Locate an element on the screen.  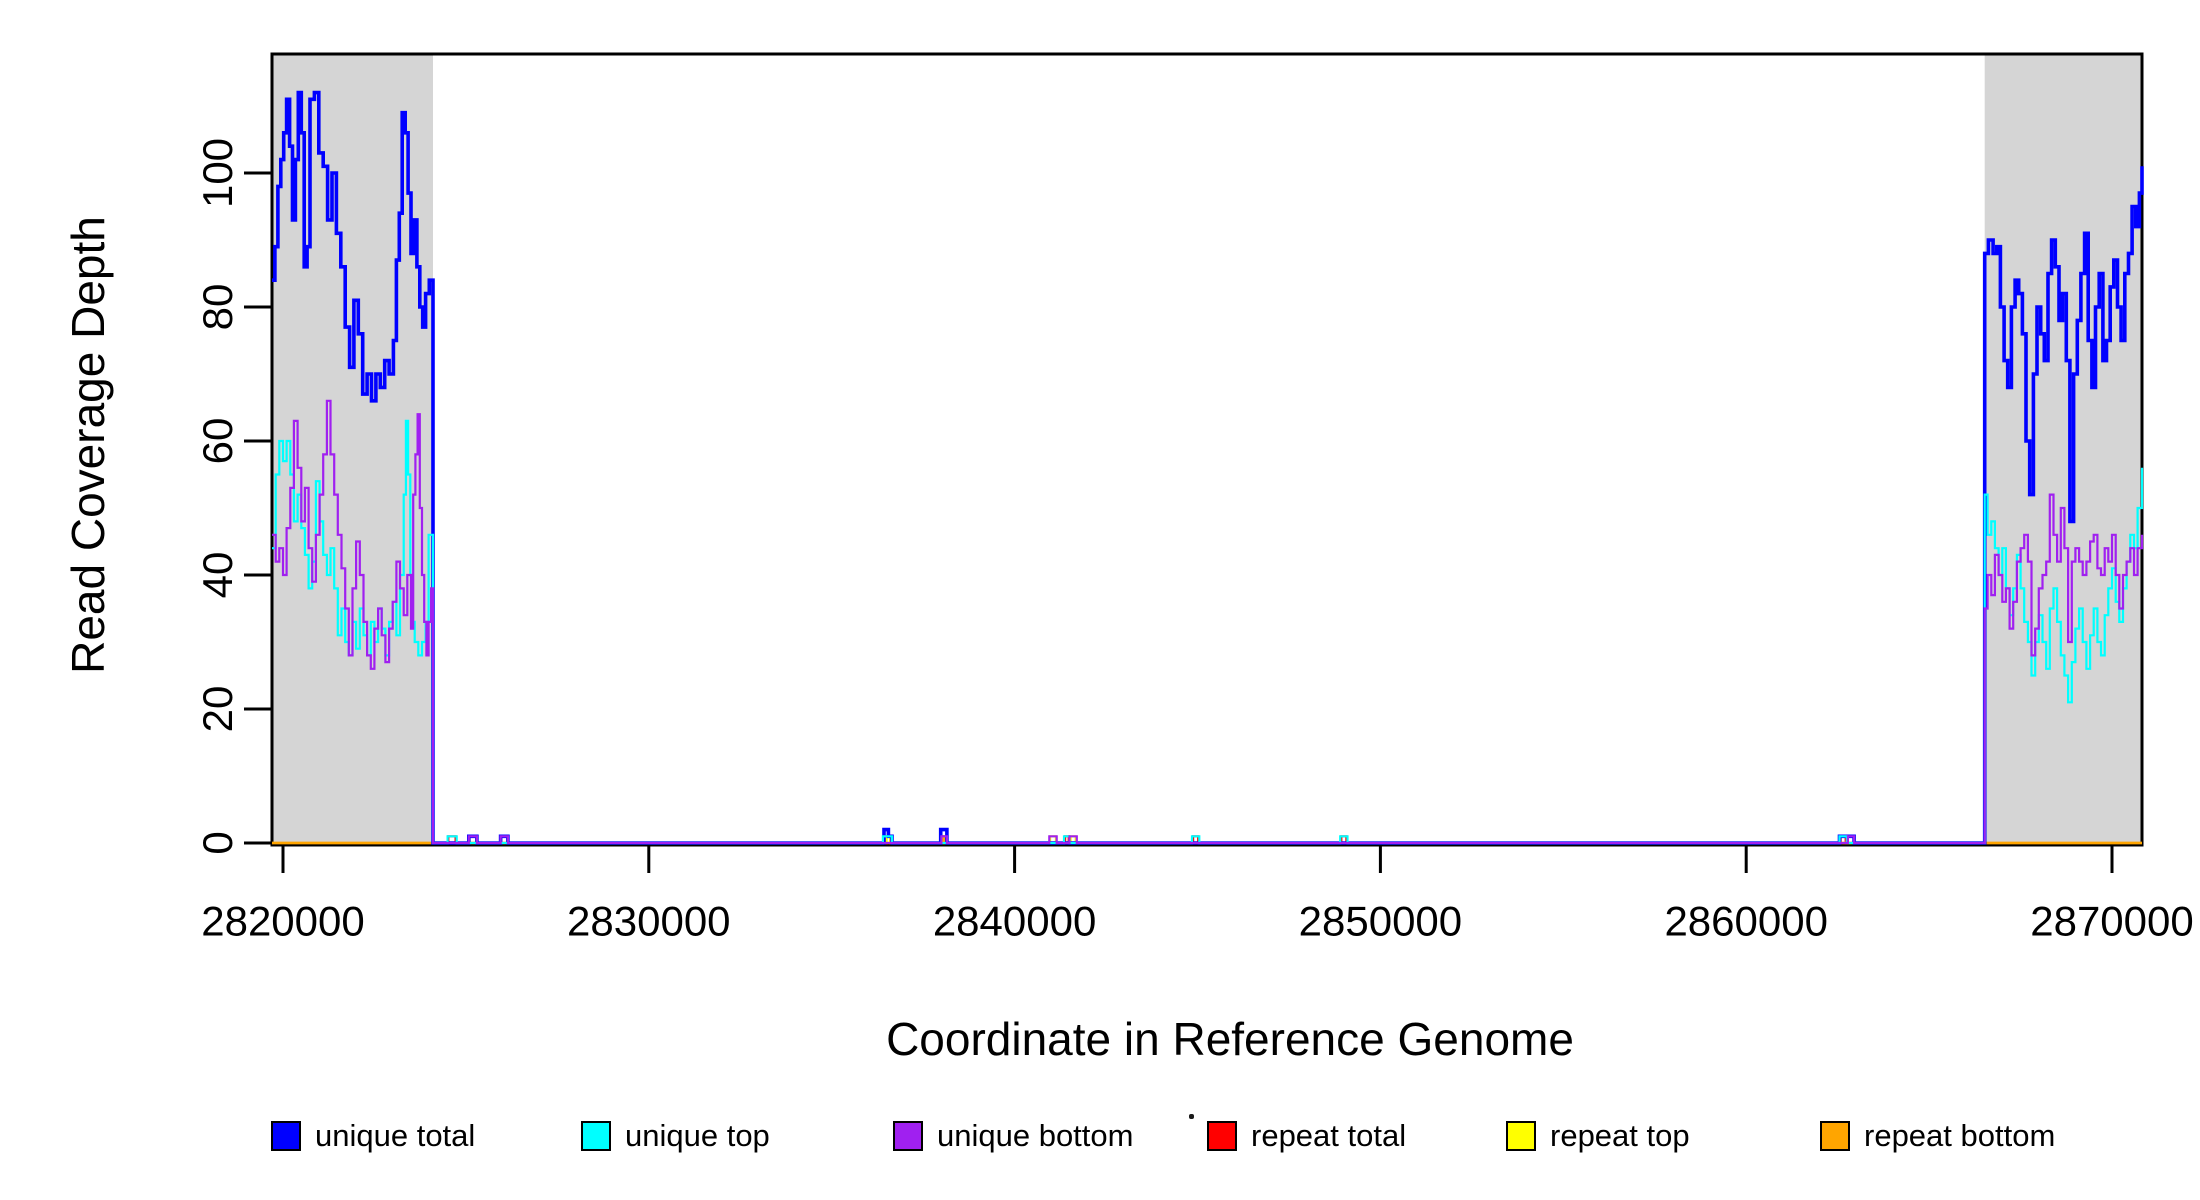
x-tick-label: 2830000 is located at coordinates (649, 920).